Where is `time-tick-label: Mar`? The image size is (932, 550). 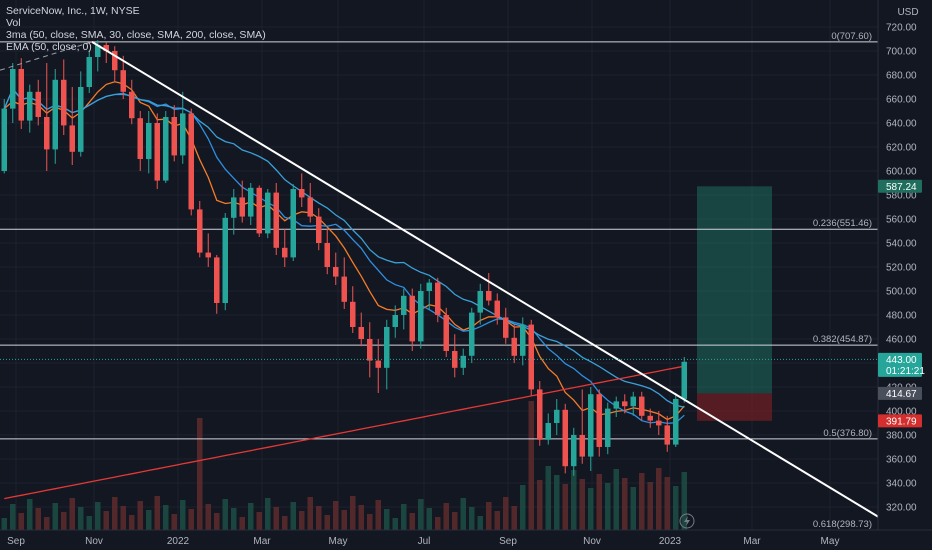
time-tick-label: Mar is located at coordinates (752, 541).